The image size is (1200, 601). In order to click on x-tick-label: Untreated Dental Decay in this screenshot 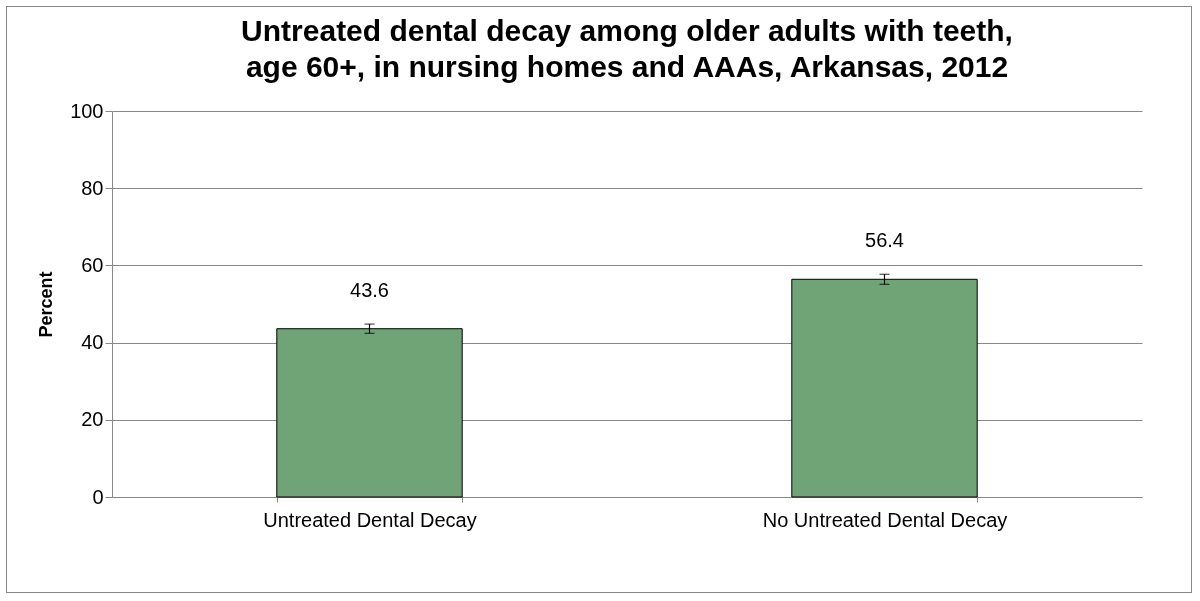, I will do `click(370, 519)`.